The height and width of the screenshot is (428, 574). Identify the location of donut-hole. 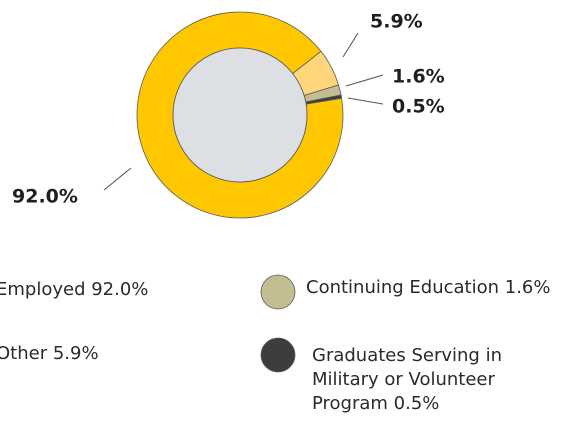
(240, 115).